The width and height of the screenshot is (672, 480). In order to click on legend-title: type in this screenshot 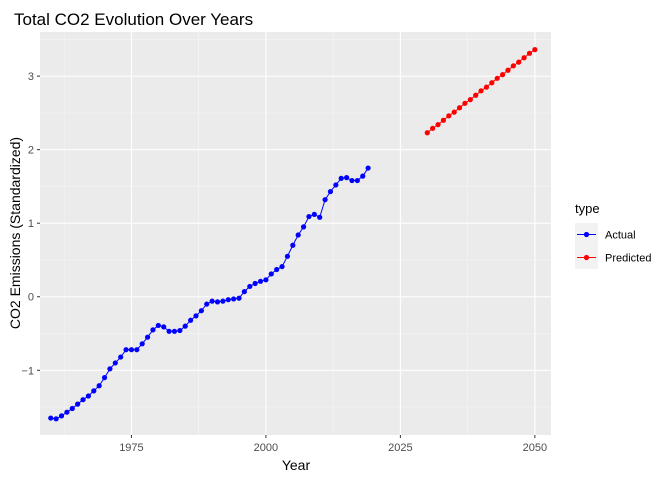, I will do `click(587, 208)`.